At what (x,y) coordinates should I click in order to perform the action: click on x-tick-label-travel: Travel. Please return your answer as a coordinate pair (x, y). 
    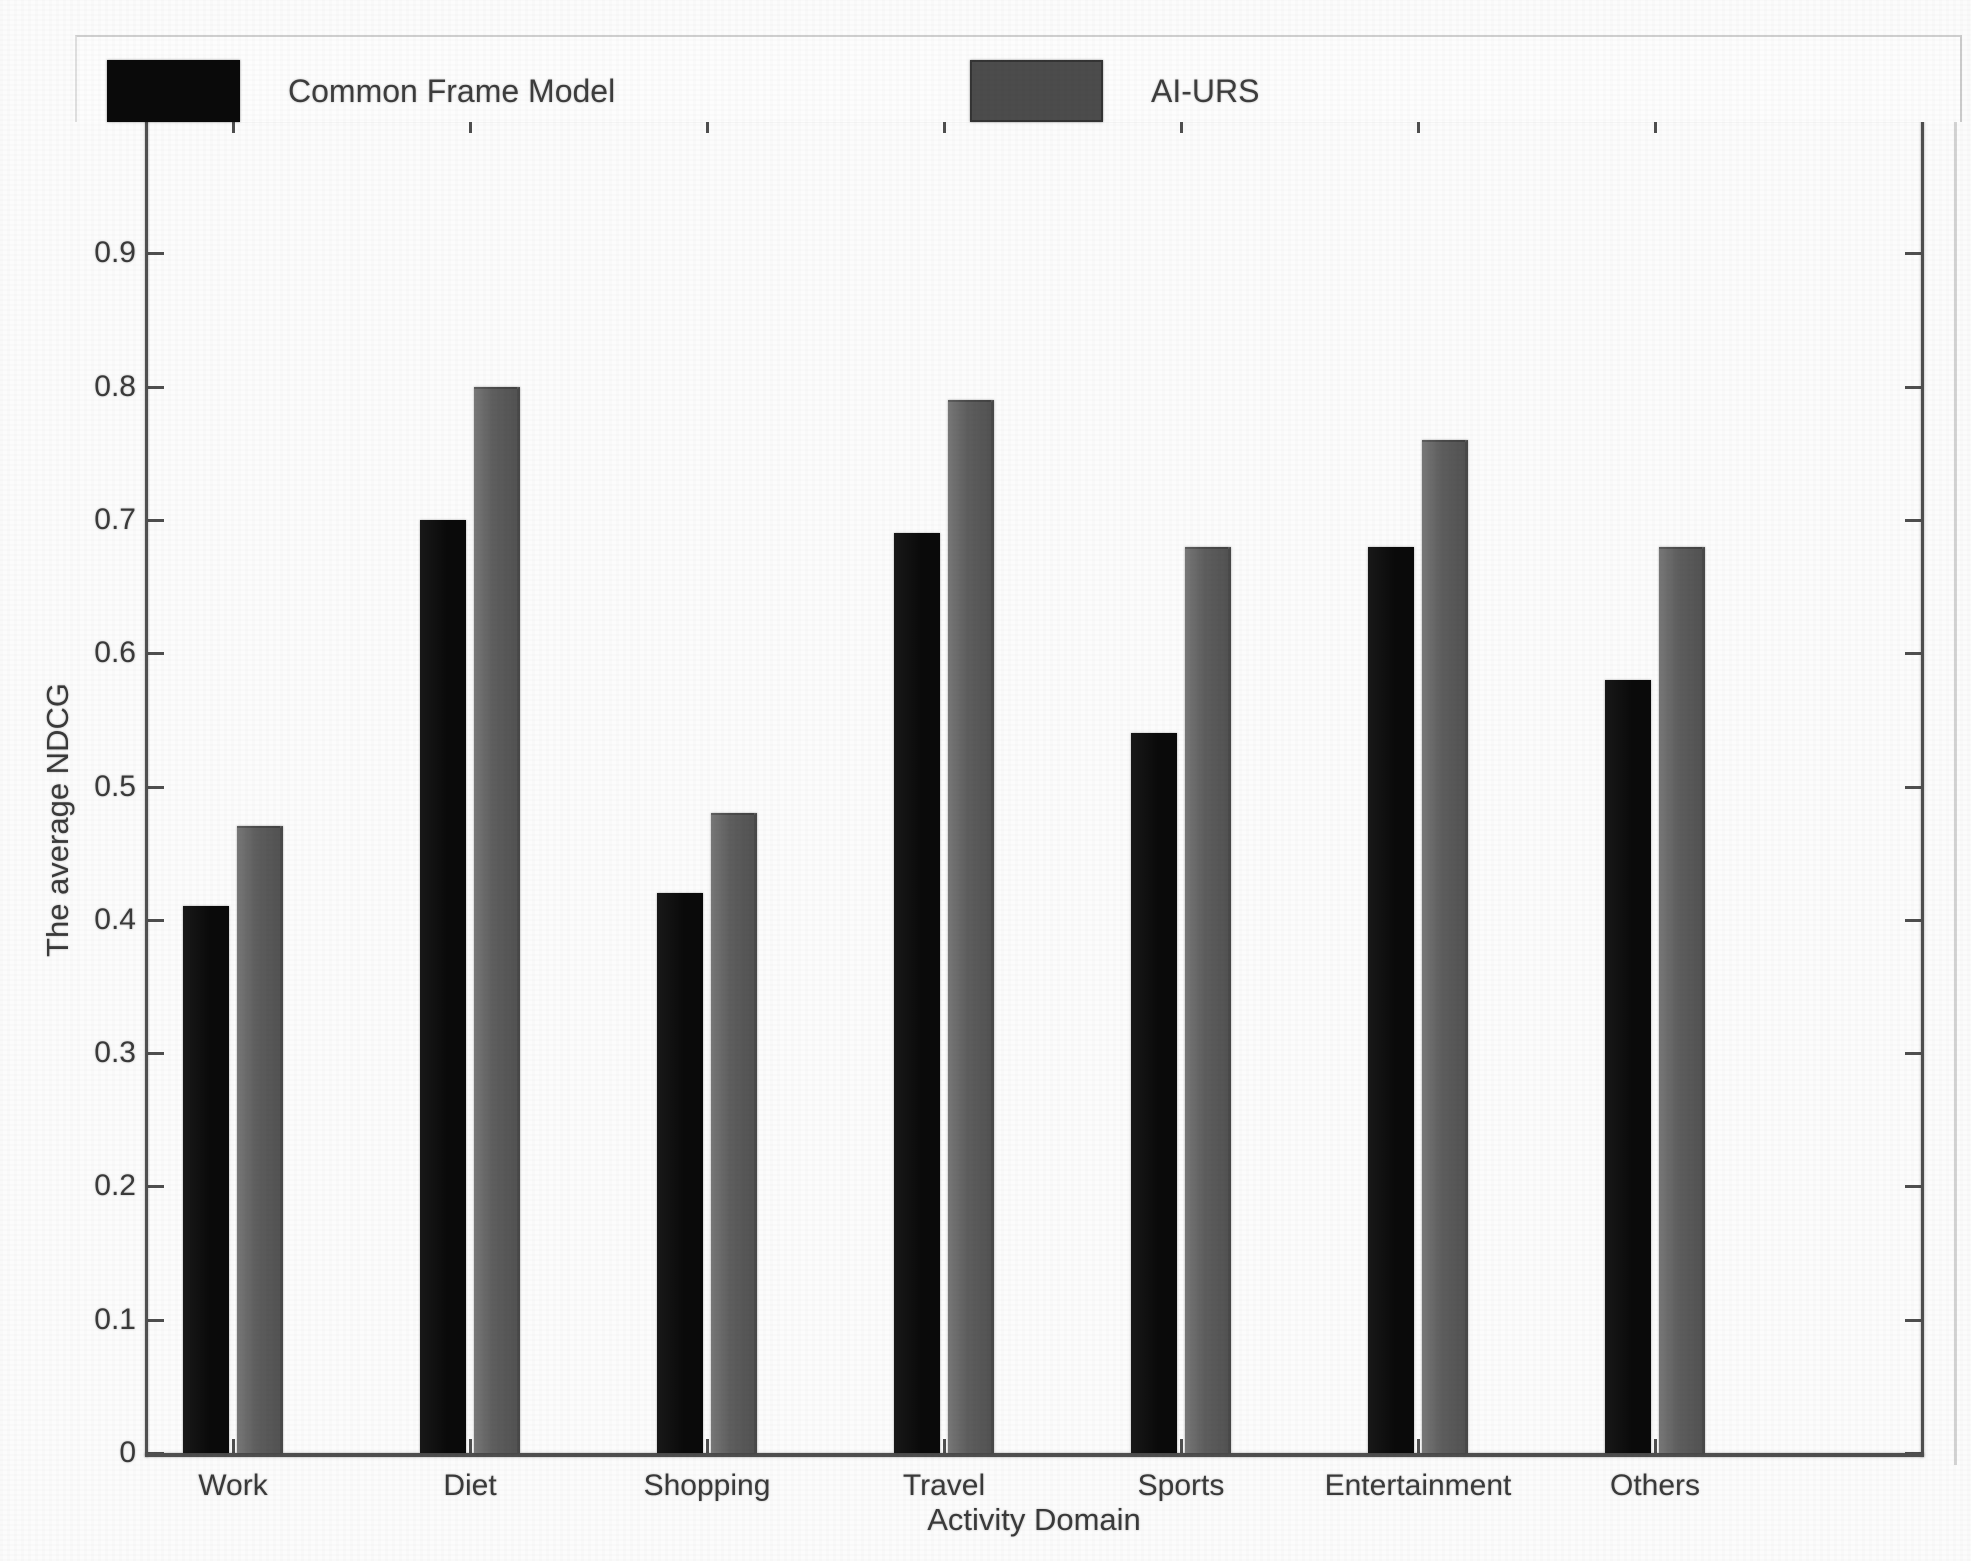
    Looking at the image, I should click on (944, 1485).